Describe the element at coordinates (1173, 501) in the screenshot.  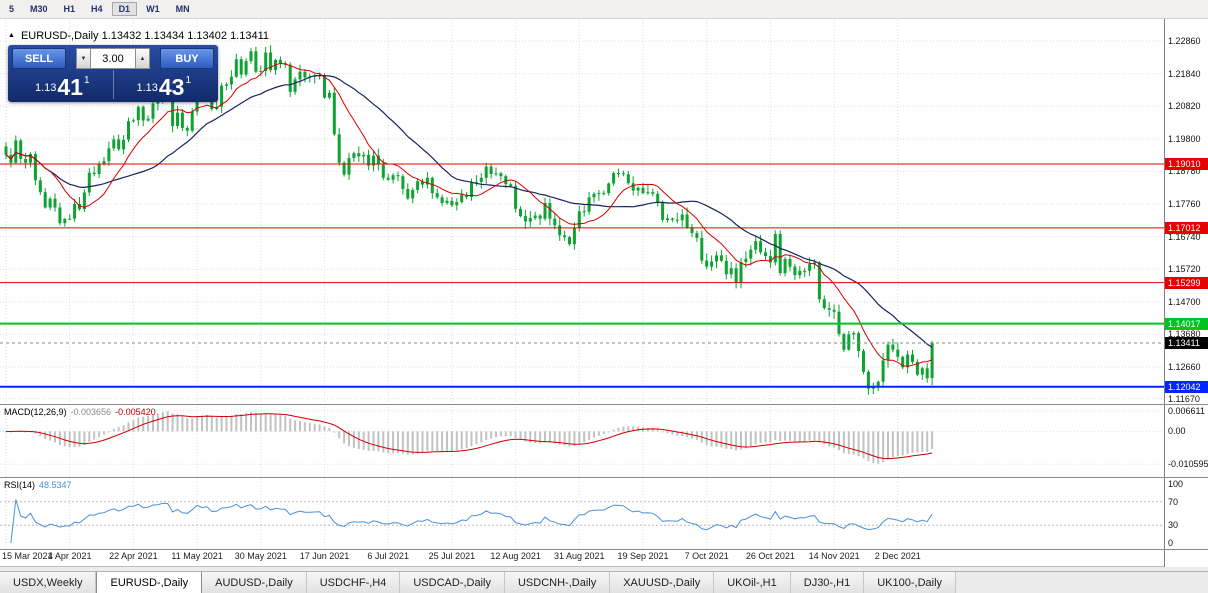
I see `price-tick: 70` at that location.